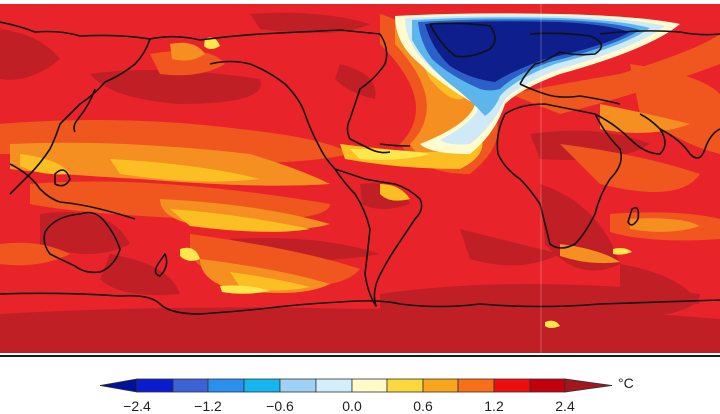 The image size is (720, 414). What do you see at coordinates (118, 385) in the screenshot?
I see `colorbar-under-triangle` at bounding box center [118, 385].